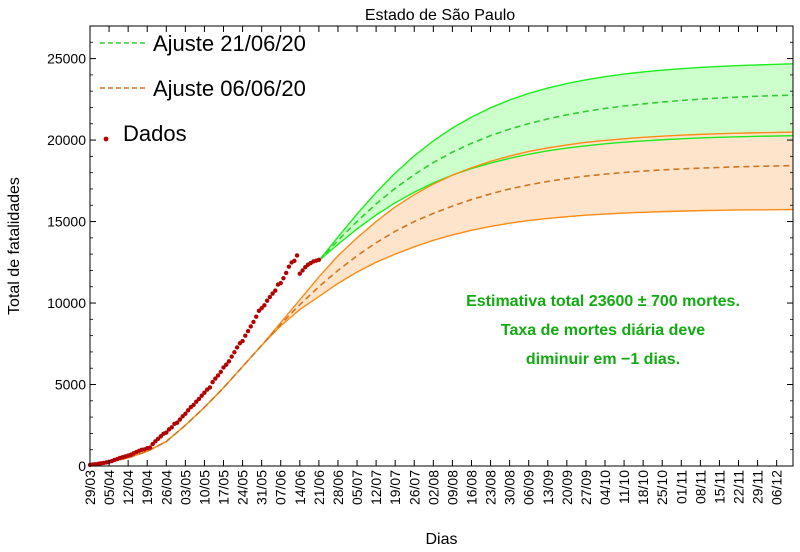 Image resolution: width=800 pixels, height=552 pixels. Describe the element at coordinates (603, 330) in the screenshot. I see `annotation-line: Taxa de mortes diária deve` at that location.